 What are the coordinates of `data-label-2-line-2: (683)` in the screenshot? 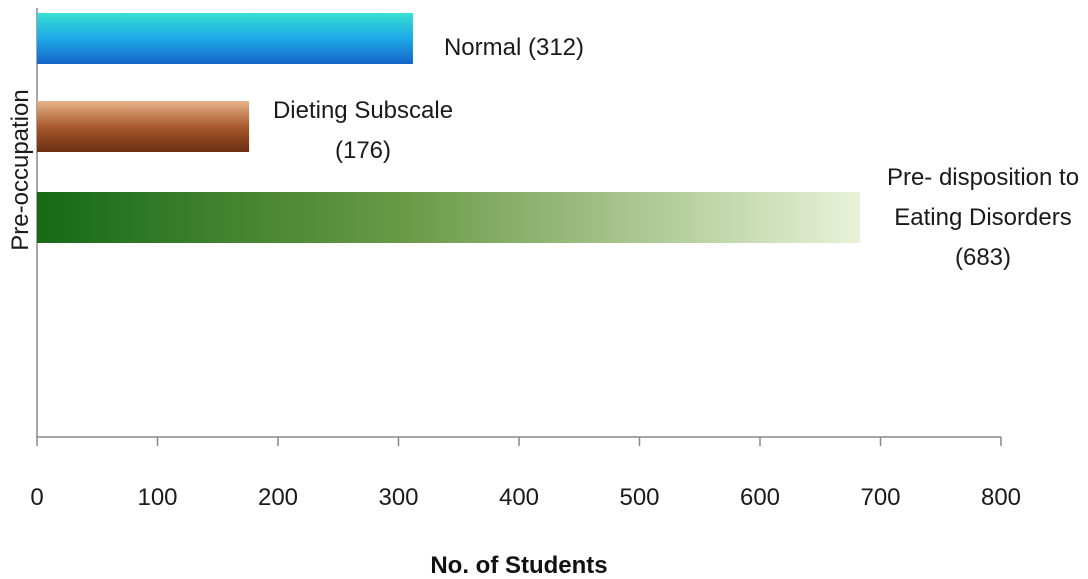 It's located at (983, 257).